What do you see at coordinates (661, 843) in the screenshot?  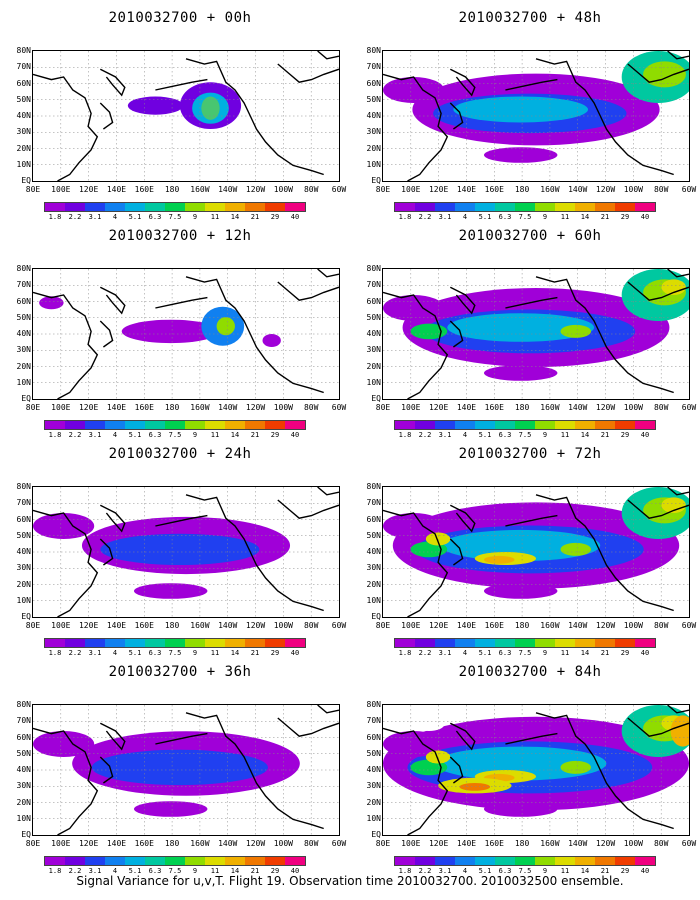 I see `lon-label: 80W` at bounding box center [661, 843].